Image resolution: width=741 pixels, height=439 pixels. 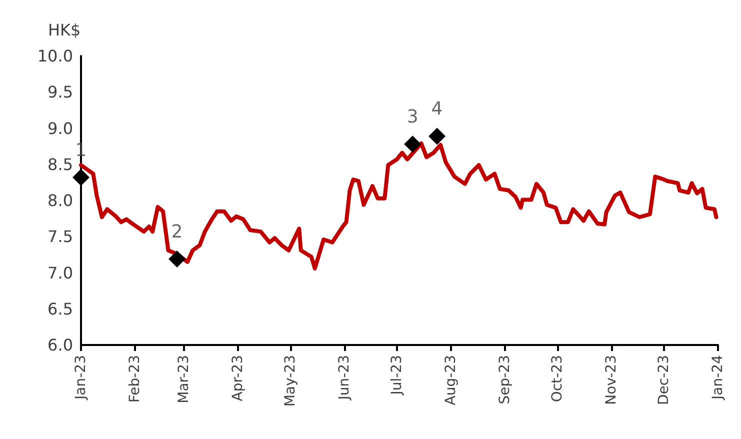 What do you see at coordinates (557, 378) in the screenshot?
I see `x-tick-label: Oct-23` at bounding box center [557, 378].